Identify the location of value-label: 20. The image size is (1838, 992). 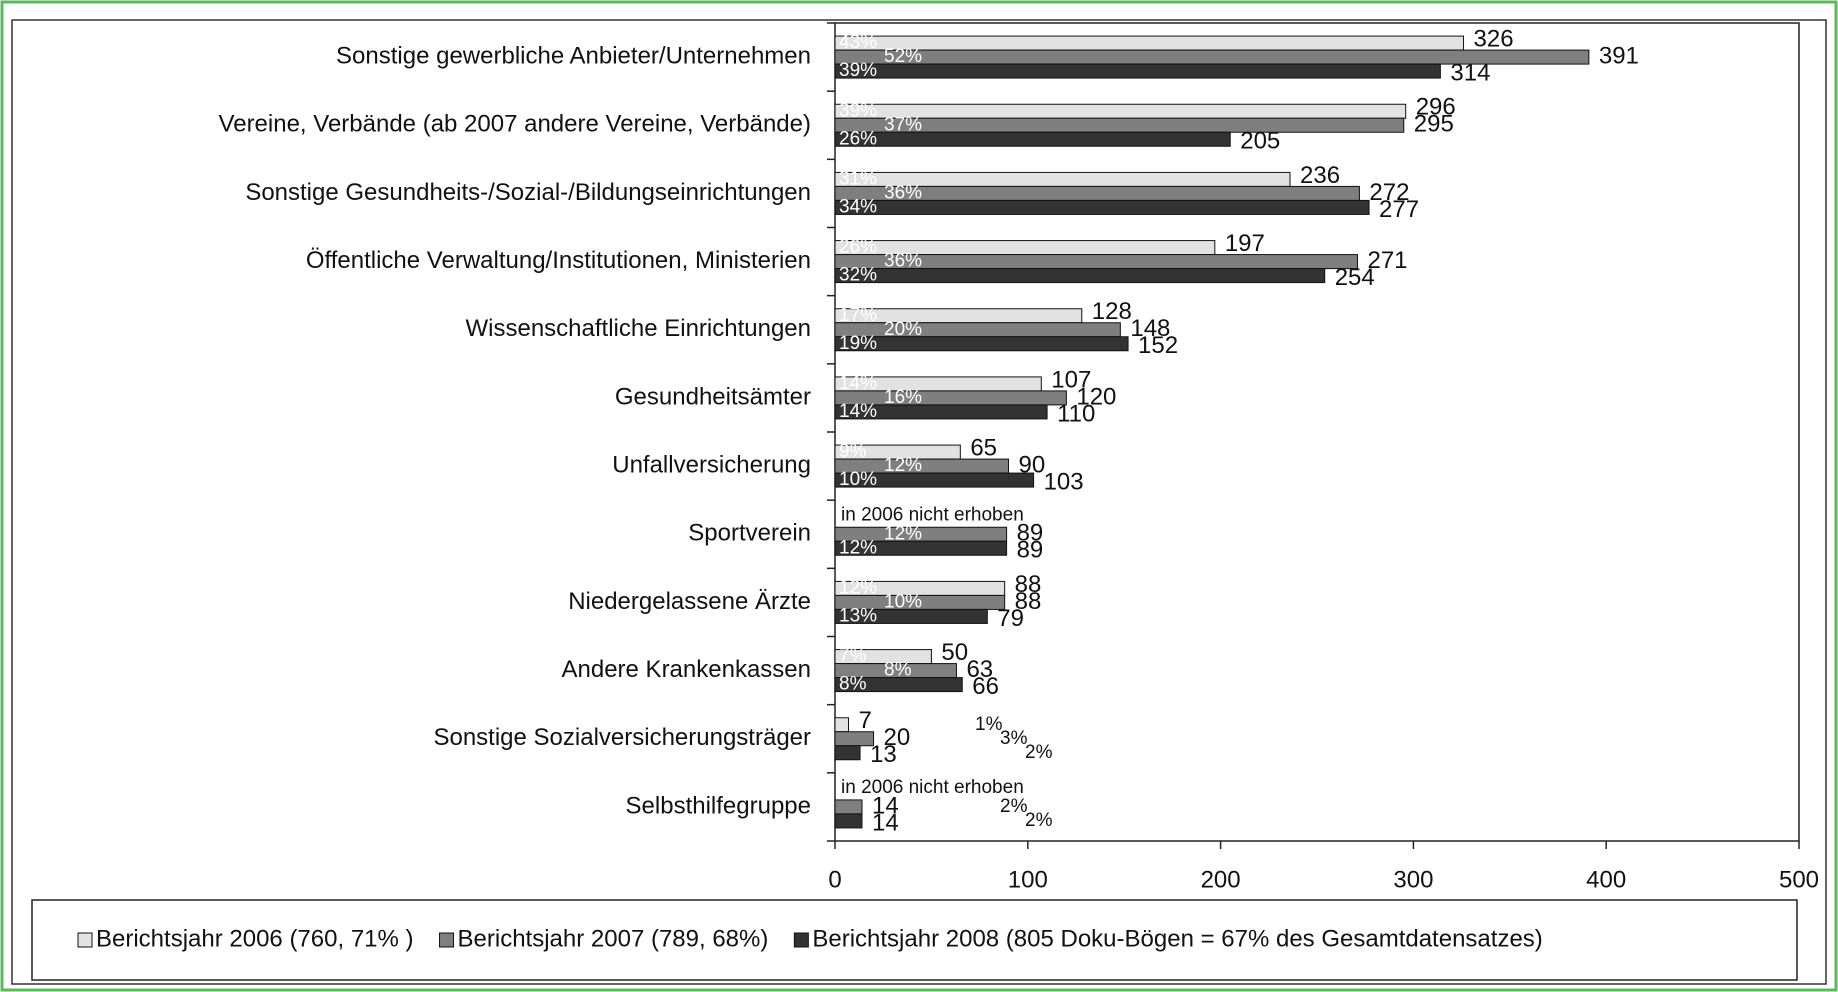
(897, 737).